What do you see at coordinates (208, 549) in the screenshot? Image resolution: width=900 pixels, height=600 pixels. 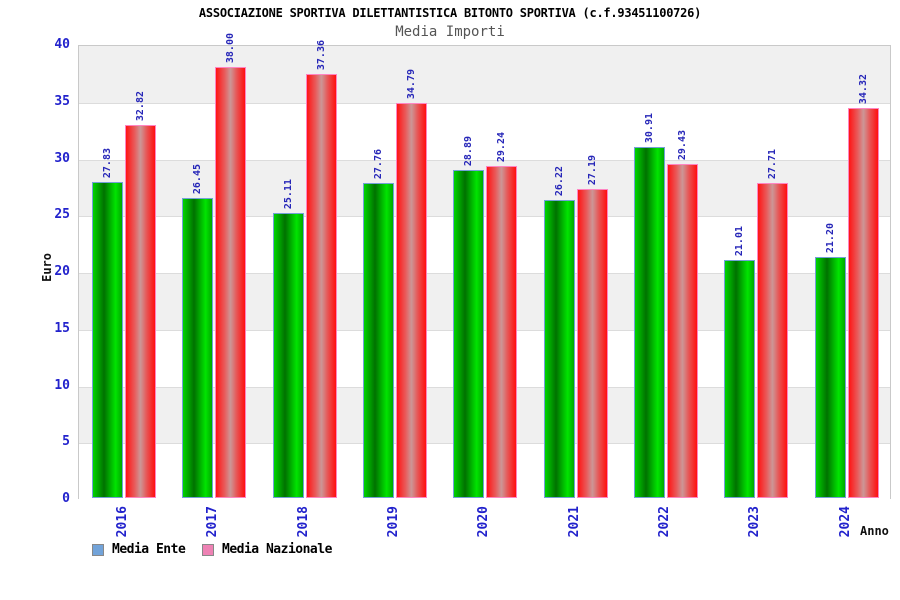 I see `legend-swatch-media-nazionale` at bounding box center [208, 549].